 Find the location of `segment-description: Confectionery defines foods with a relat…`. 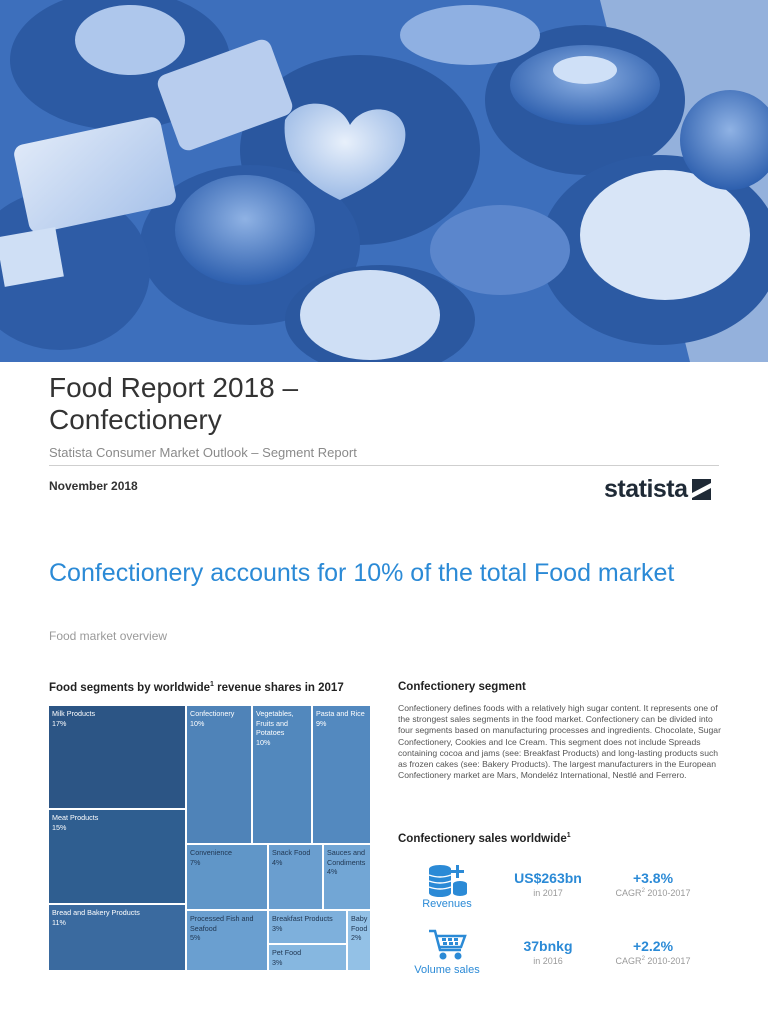

segment-description: Confectionery defines foods with a relat… is located at coordinates (559, 742).